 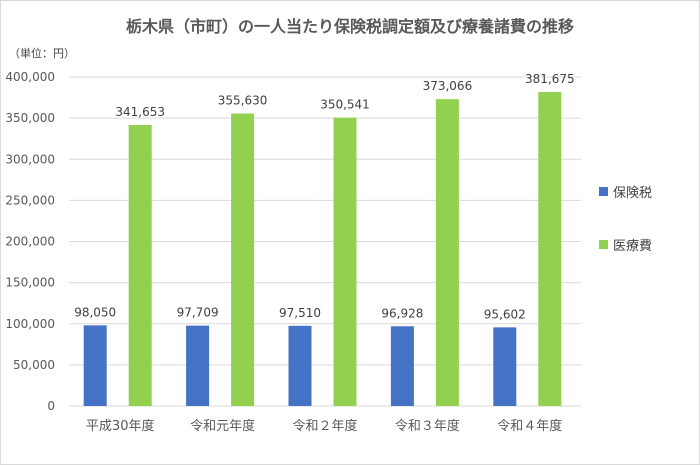 I want to click on data-label: 97,709, so click(x=198, y=313).